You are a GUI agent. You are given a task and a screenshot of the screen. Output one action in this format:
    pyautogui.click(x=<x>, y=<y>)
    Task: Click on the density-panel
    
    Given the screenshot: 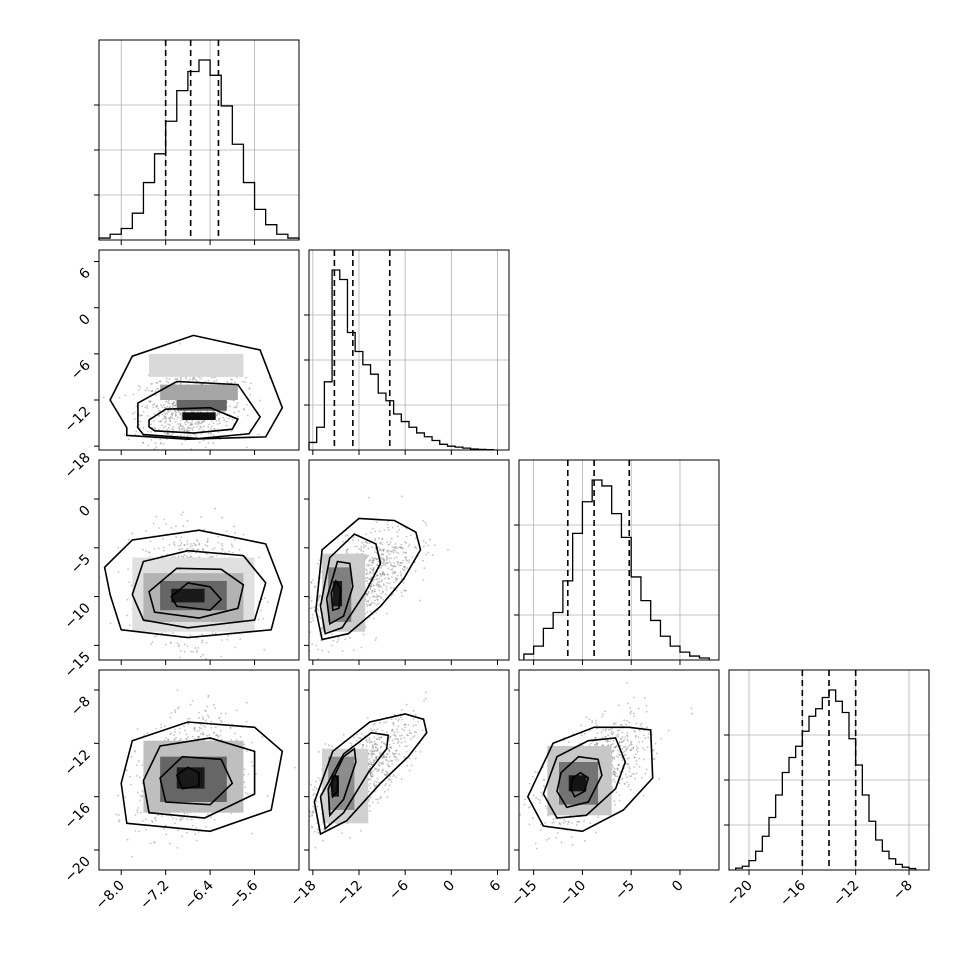 What is the action you would take?
    pyautogui.click(x=401, y=770)
    